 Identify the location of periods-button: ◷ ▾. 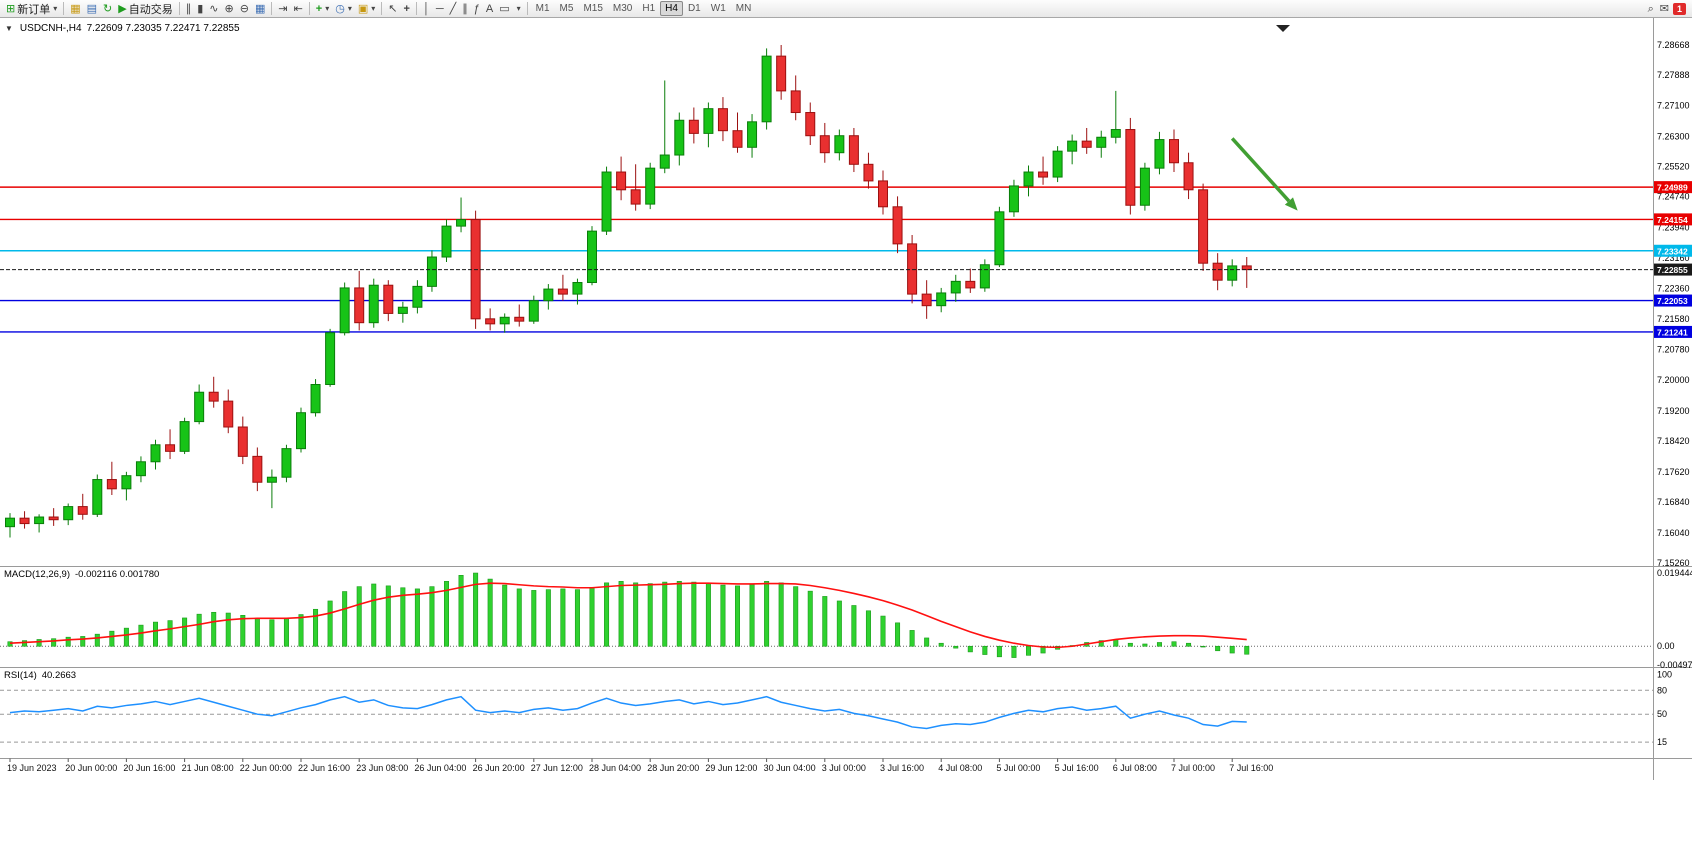
(343, 9).